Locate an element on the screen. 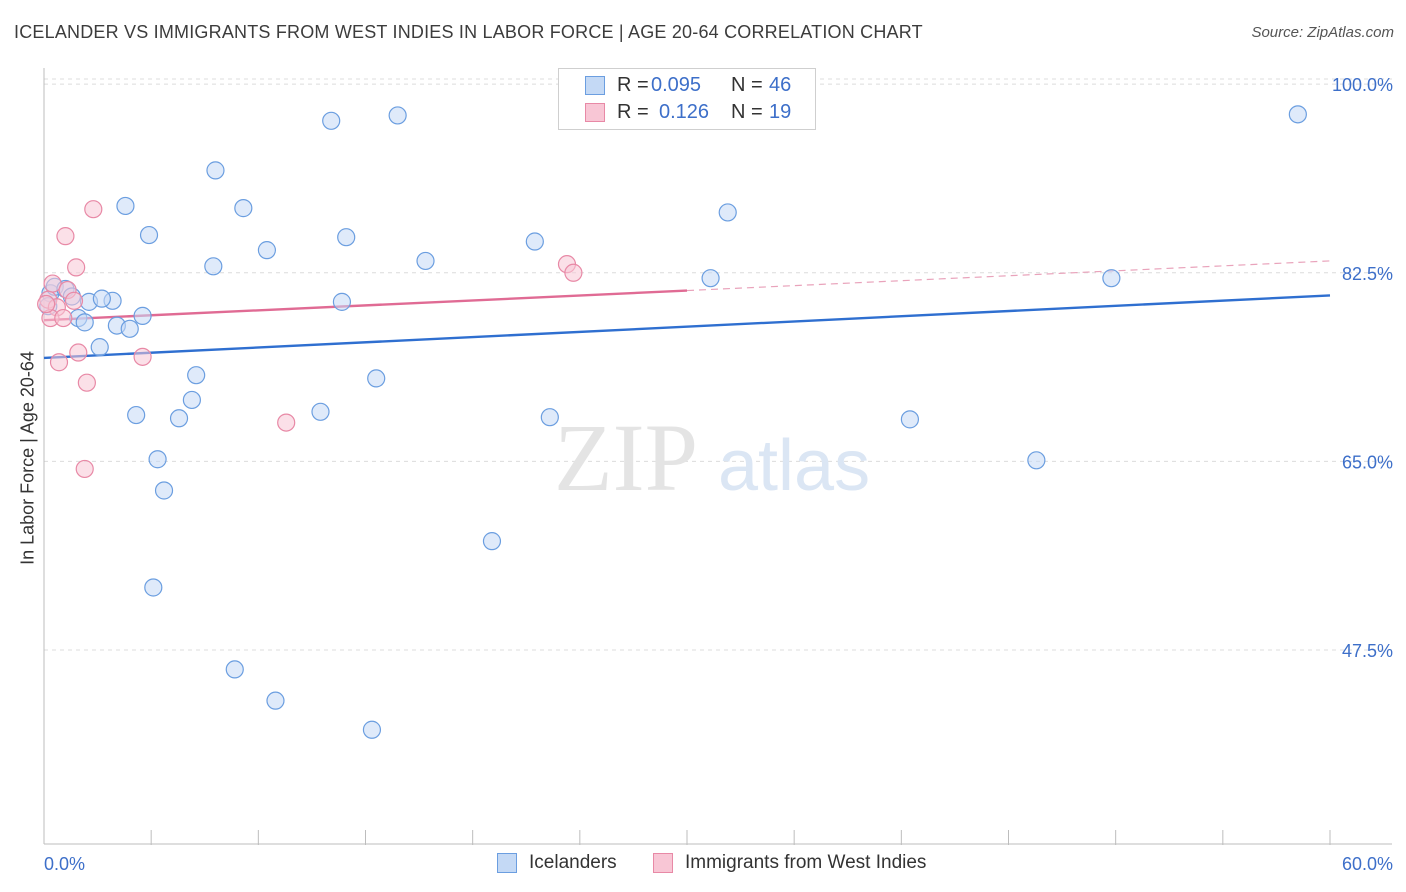 The width and height of the screenshot is (1406, 892). watermark: ZIP atlas is located at coordinates (712, 457).